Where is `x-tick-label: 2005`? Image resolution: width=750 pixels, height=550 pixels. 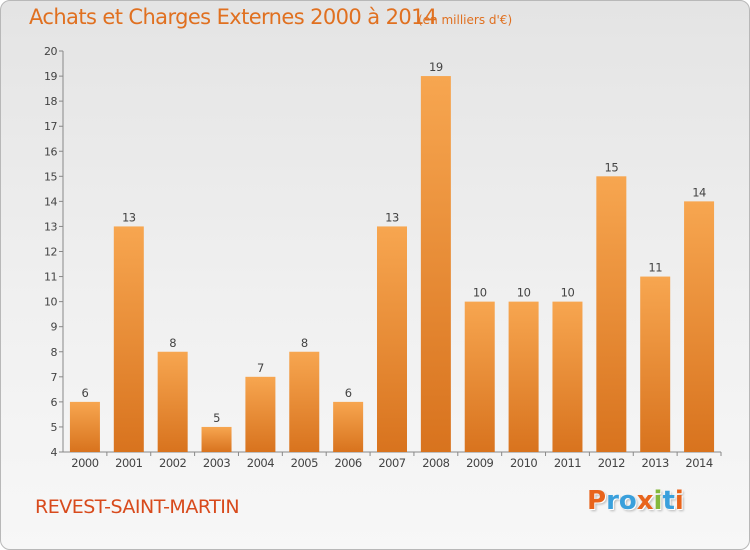
x-tick-label: 2005 is located at coordinates (304, 463).